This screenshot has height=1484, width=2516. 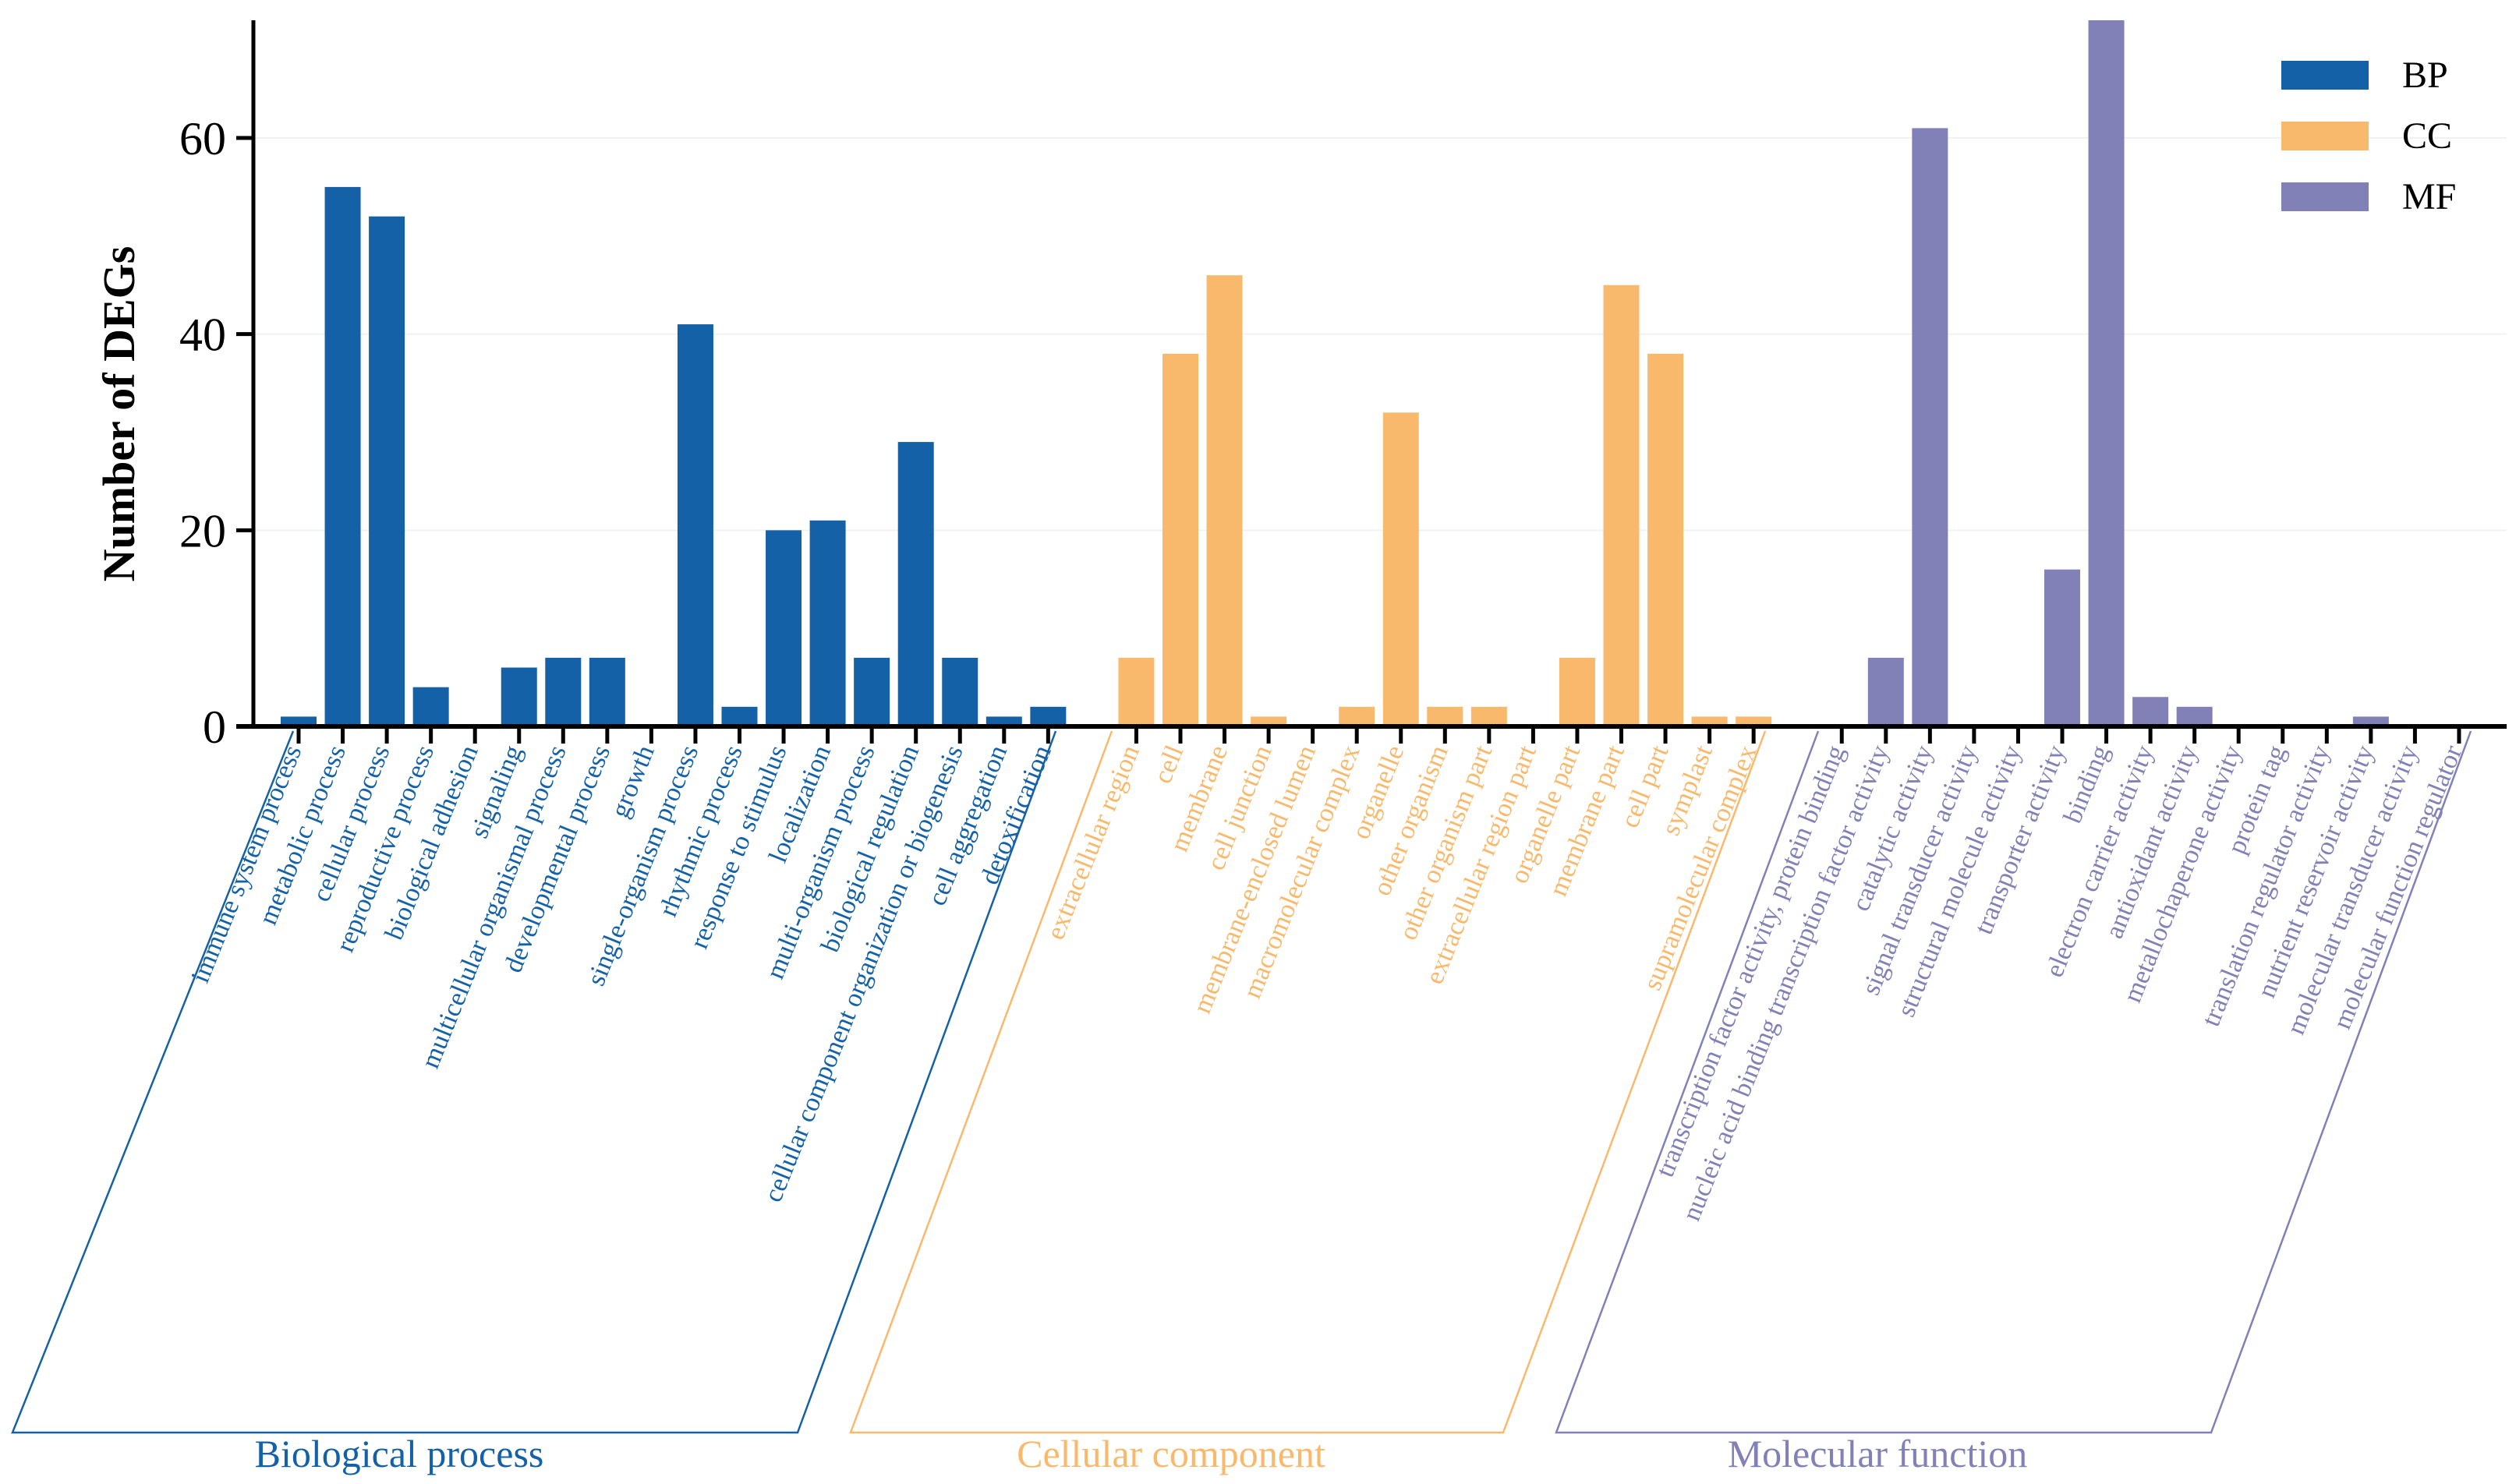 I want to click on group-title: Molecular function, so click(x=1878, y=1453).